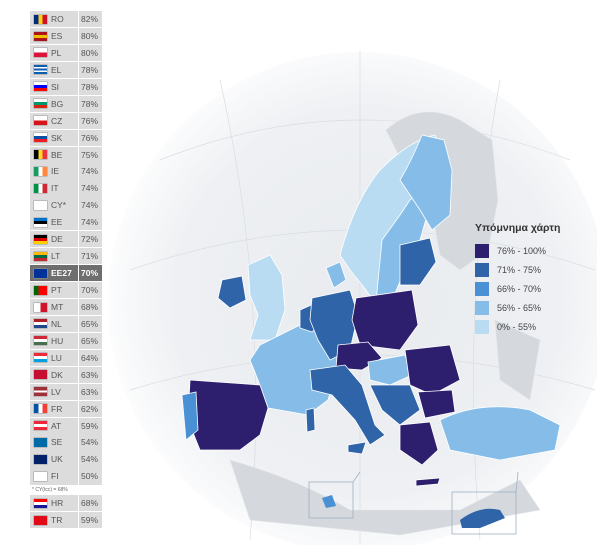  What do you see at coordinates (90, 273) in the screenshot?
I see `percent-value: 70%` at bounding box center [90, 273].